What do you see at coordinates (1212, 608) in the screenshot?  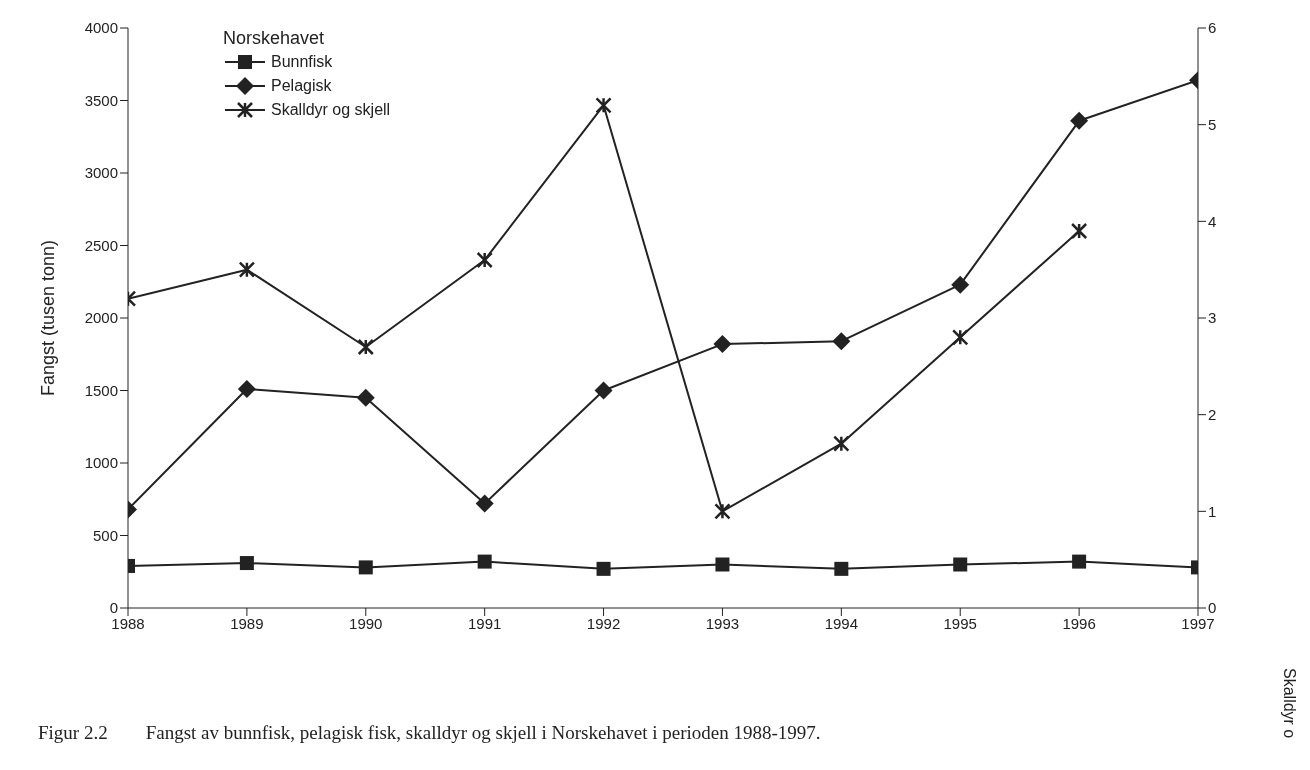 I see `y2-tick-label: 0` at bounding box center [1212, 608].